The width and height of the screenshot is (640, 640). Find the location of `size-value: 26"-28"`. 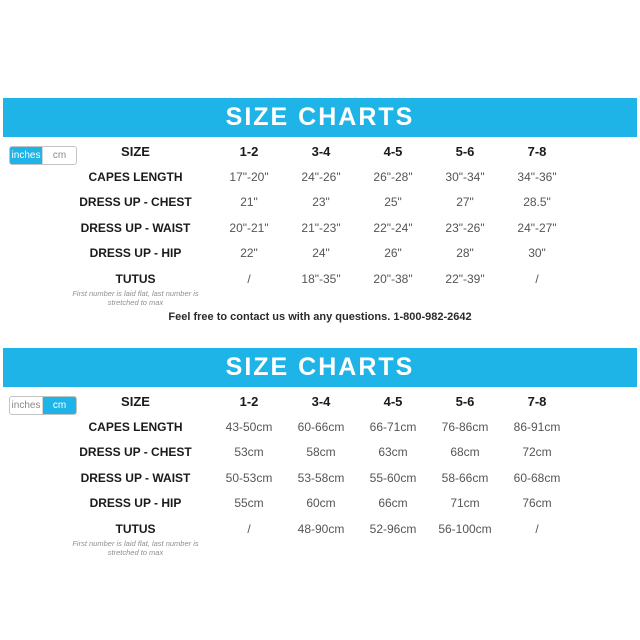

size-value: 26"-28" is located at coordinates (393, 177).